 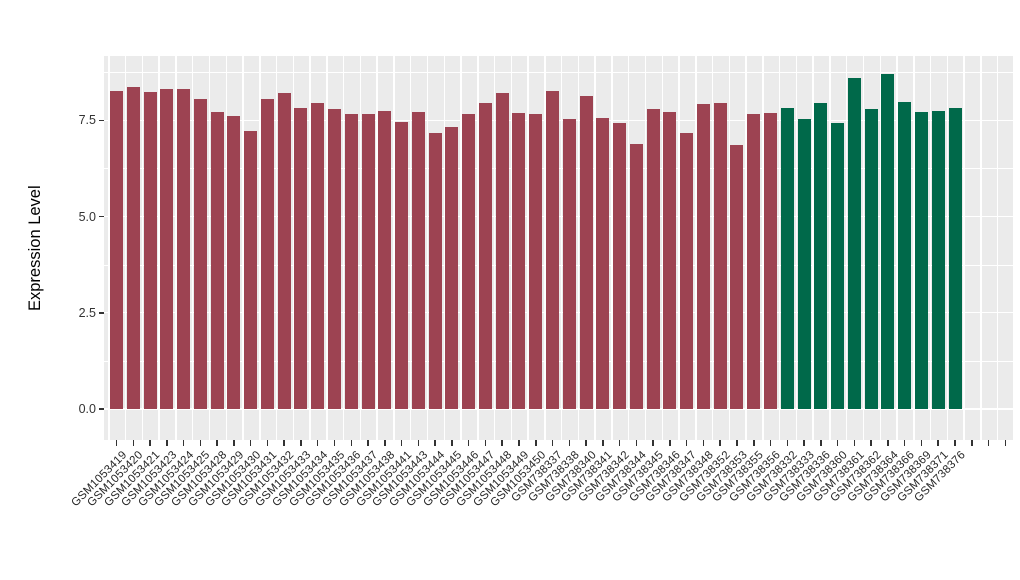 What do you see at coordinates (558, 72) in the screenshot?
I see `gridline-horizontal-minor` at bounding box center [558, 72].